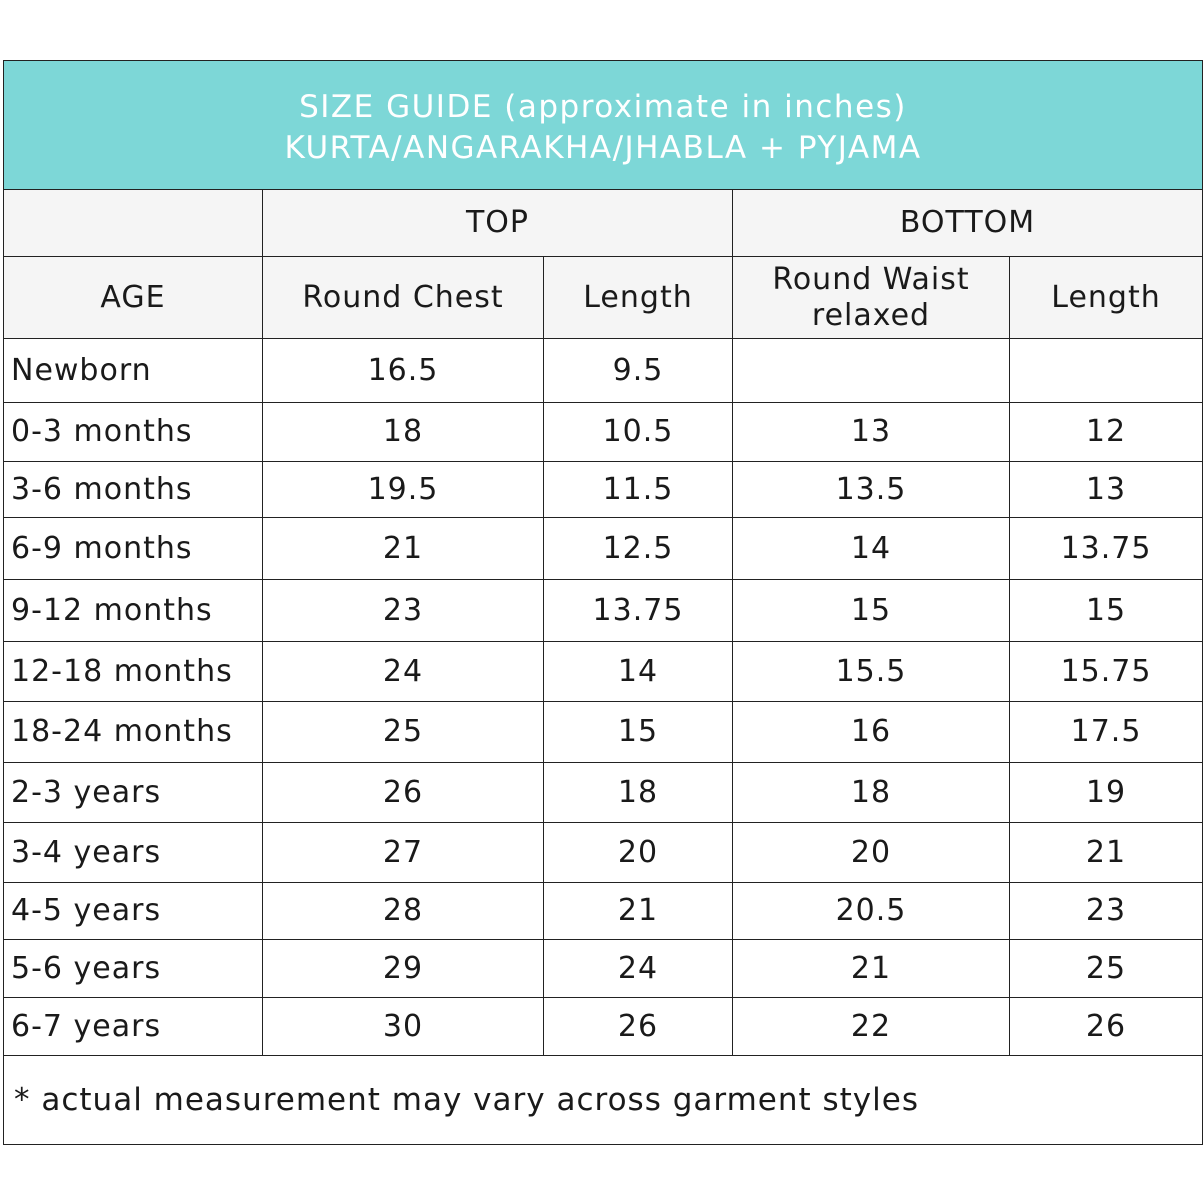 The height and width of the screenshot is (1204, 1204). I want to click on bottom-length-cell: 15.75, so click(1106, 671).